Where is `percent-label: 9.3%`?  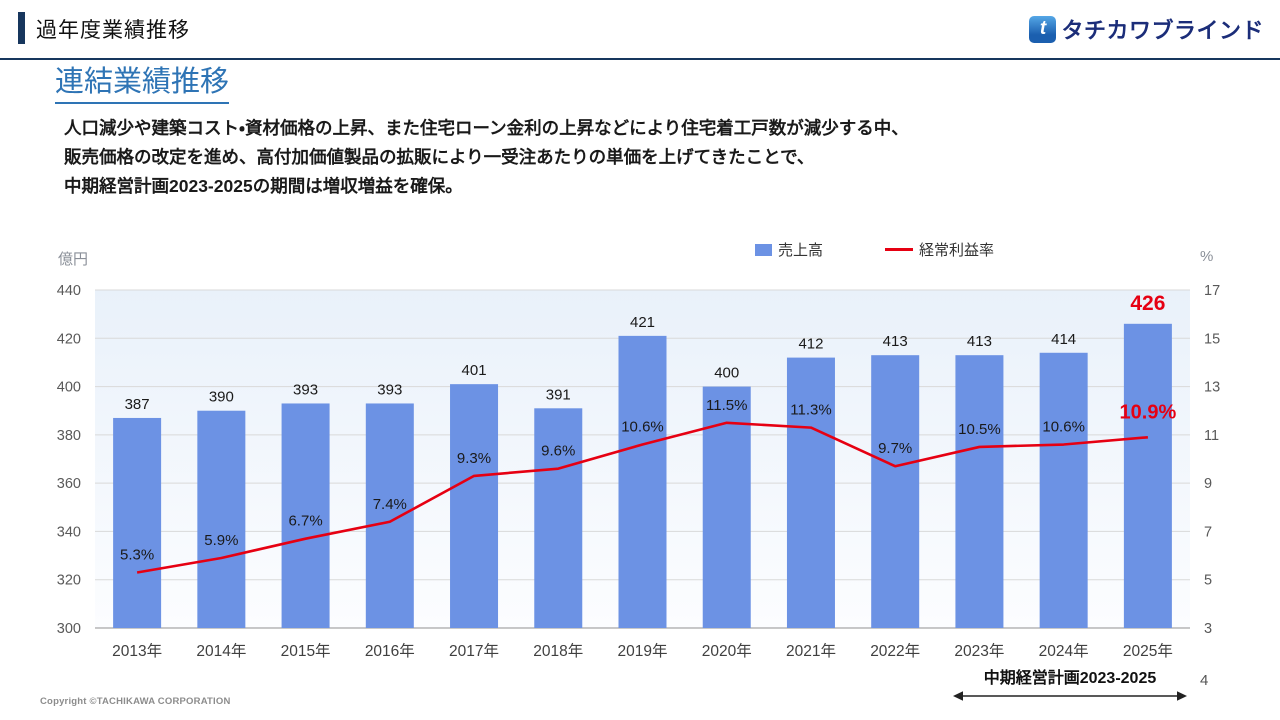
percent-label: 9.3% is located at coordinates (474, 458).